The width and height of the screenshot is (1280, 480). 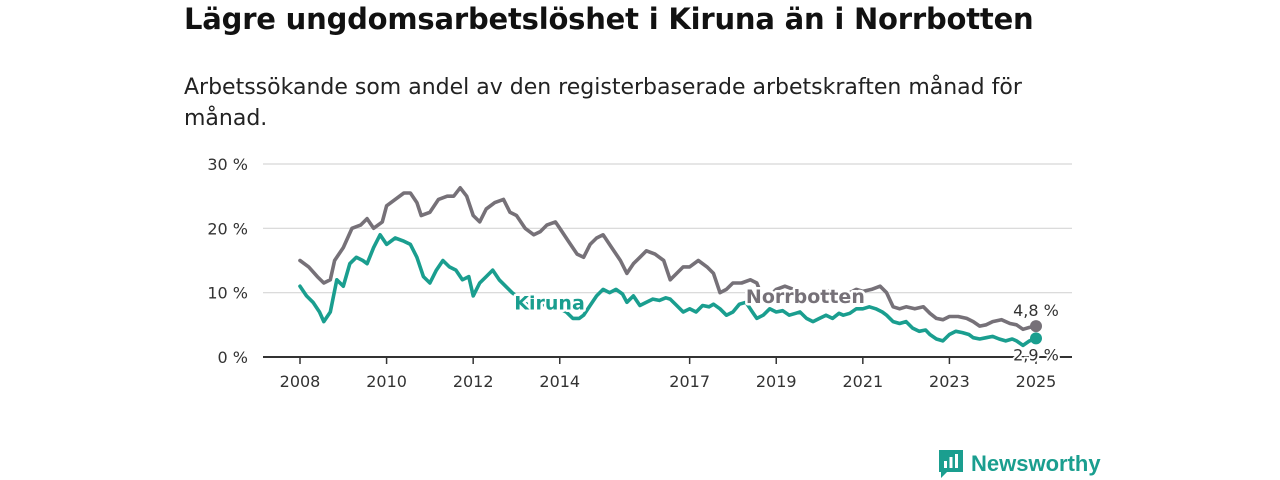 I want to click on x-tick-label: 2012, so click(x=473, y=381).